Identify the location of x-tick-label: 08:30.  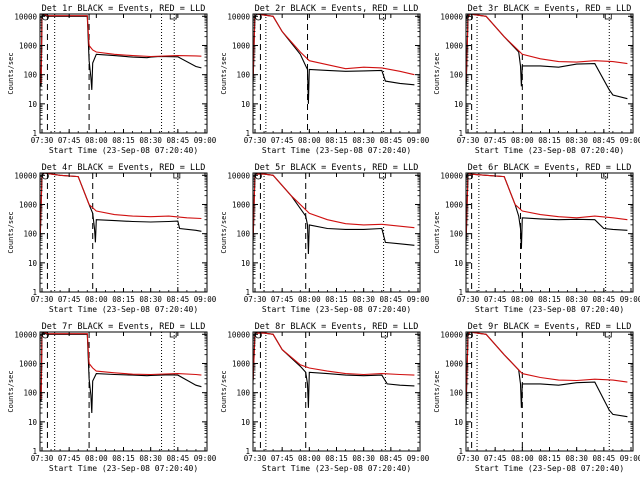
(363, 299).